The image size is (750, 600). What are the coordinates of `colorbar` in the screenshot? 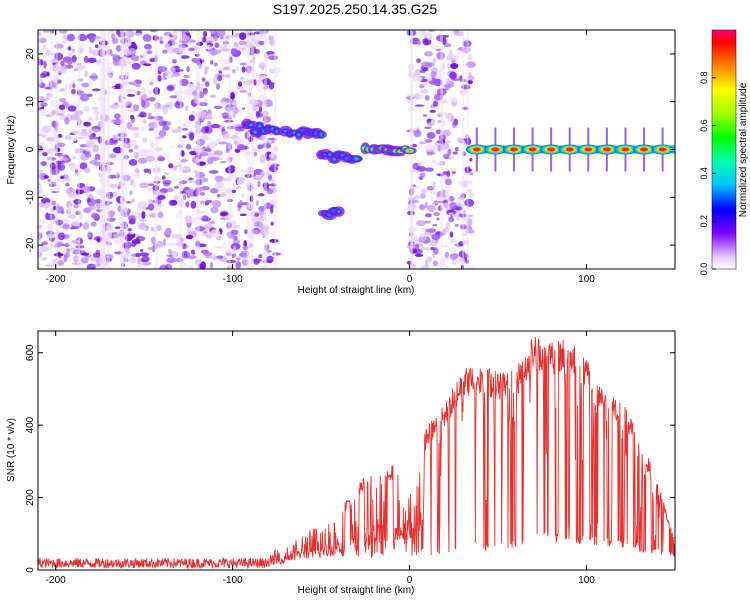 It's located at (724, 149).